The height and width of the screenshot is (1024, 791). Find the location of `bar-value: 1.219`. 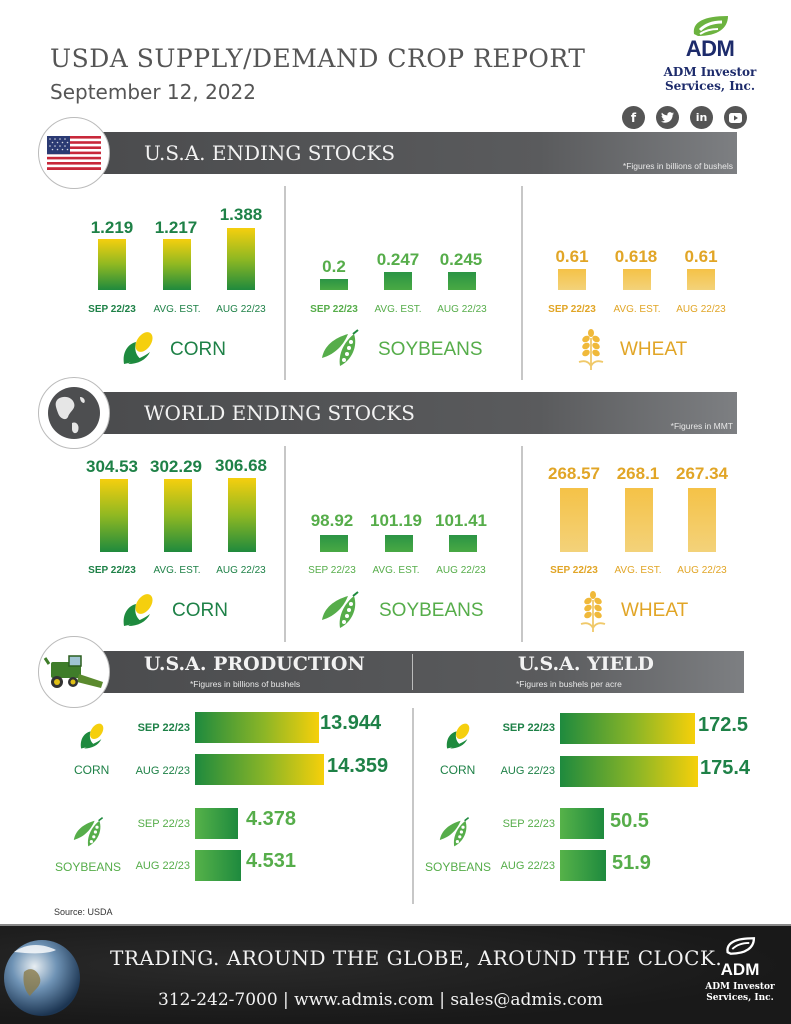

bar-value: 1.219 is located at coordinates (112, 227).